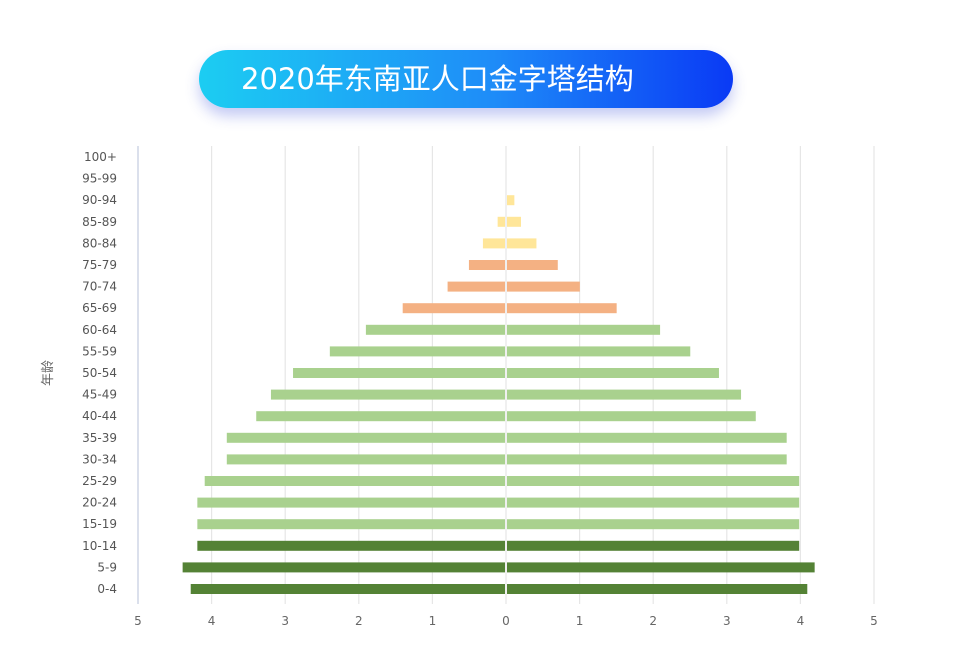 The width and height of the screenshot is (957, 656). I want to click on y-tick-label: 10-14, so click(99, 546).